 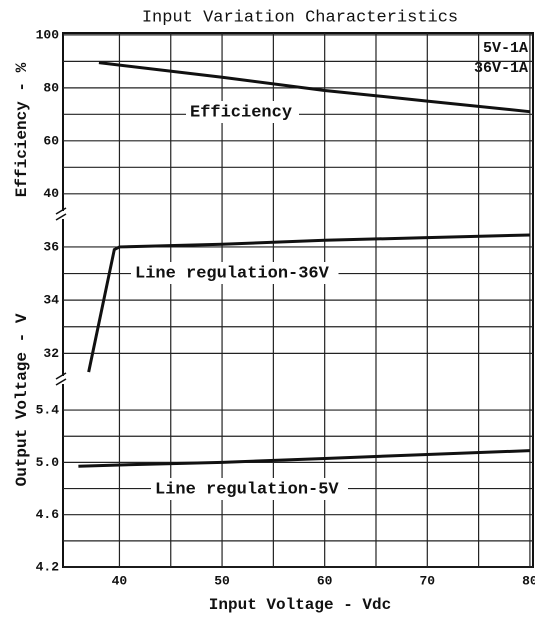 I want to click on y-tick-label: 4.2, so click(x=48, y=566).